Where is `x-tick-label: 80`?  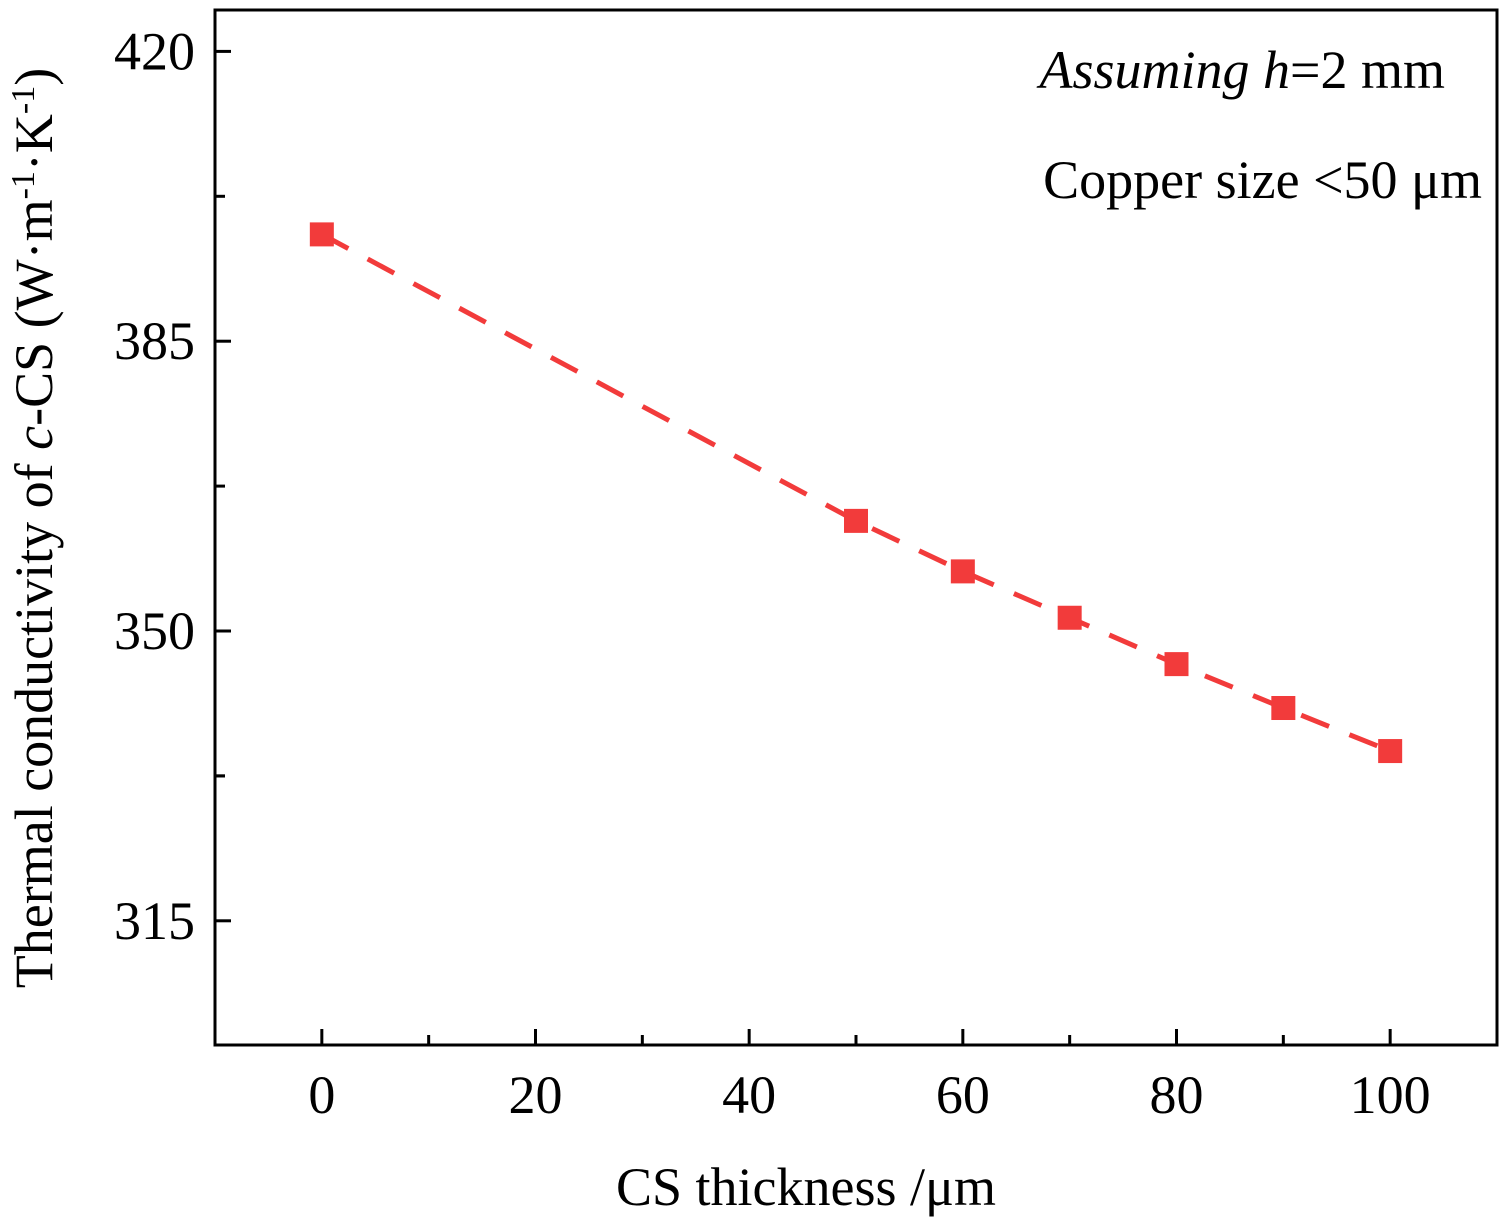 x-tick-label: 80 is located at coordinates (1177, 1095).